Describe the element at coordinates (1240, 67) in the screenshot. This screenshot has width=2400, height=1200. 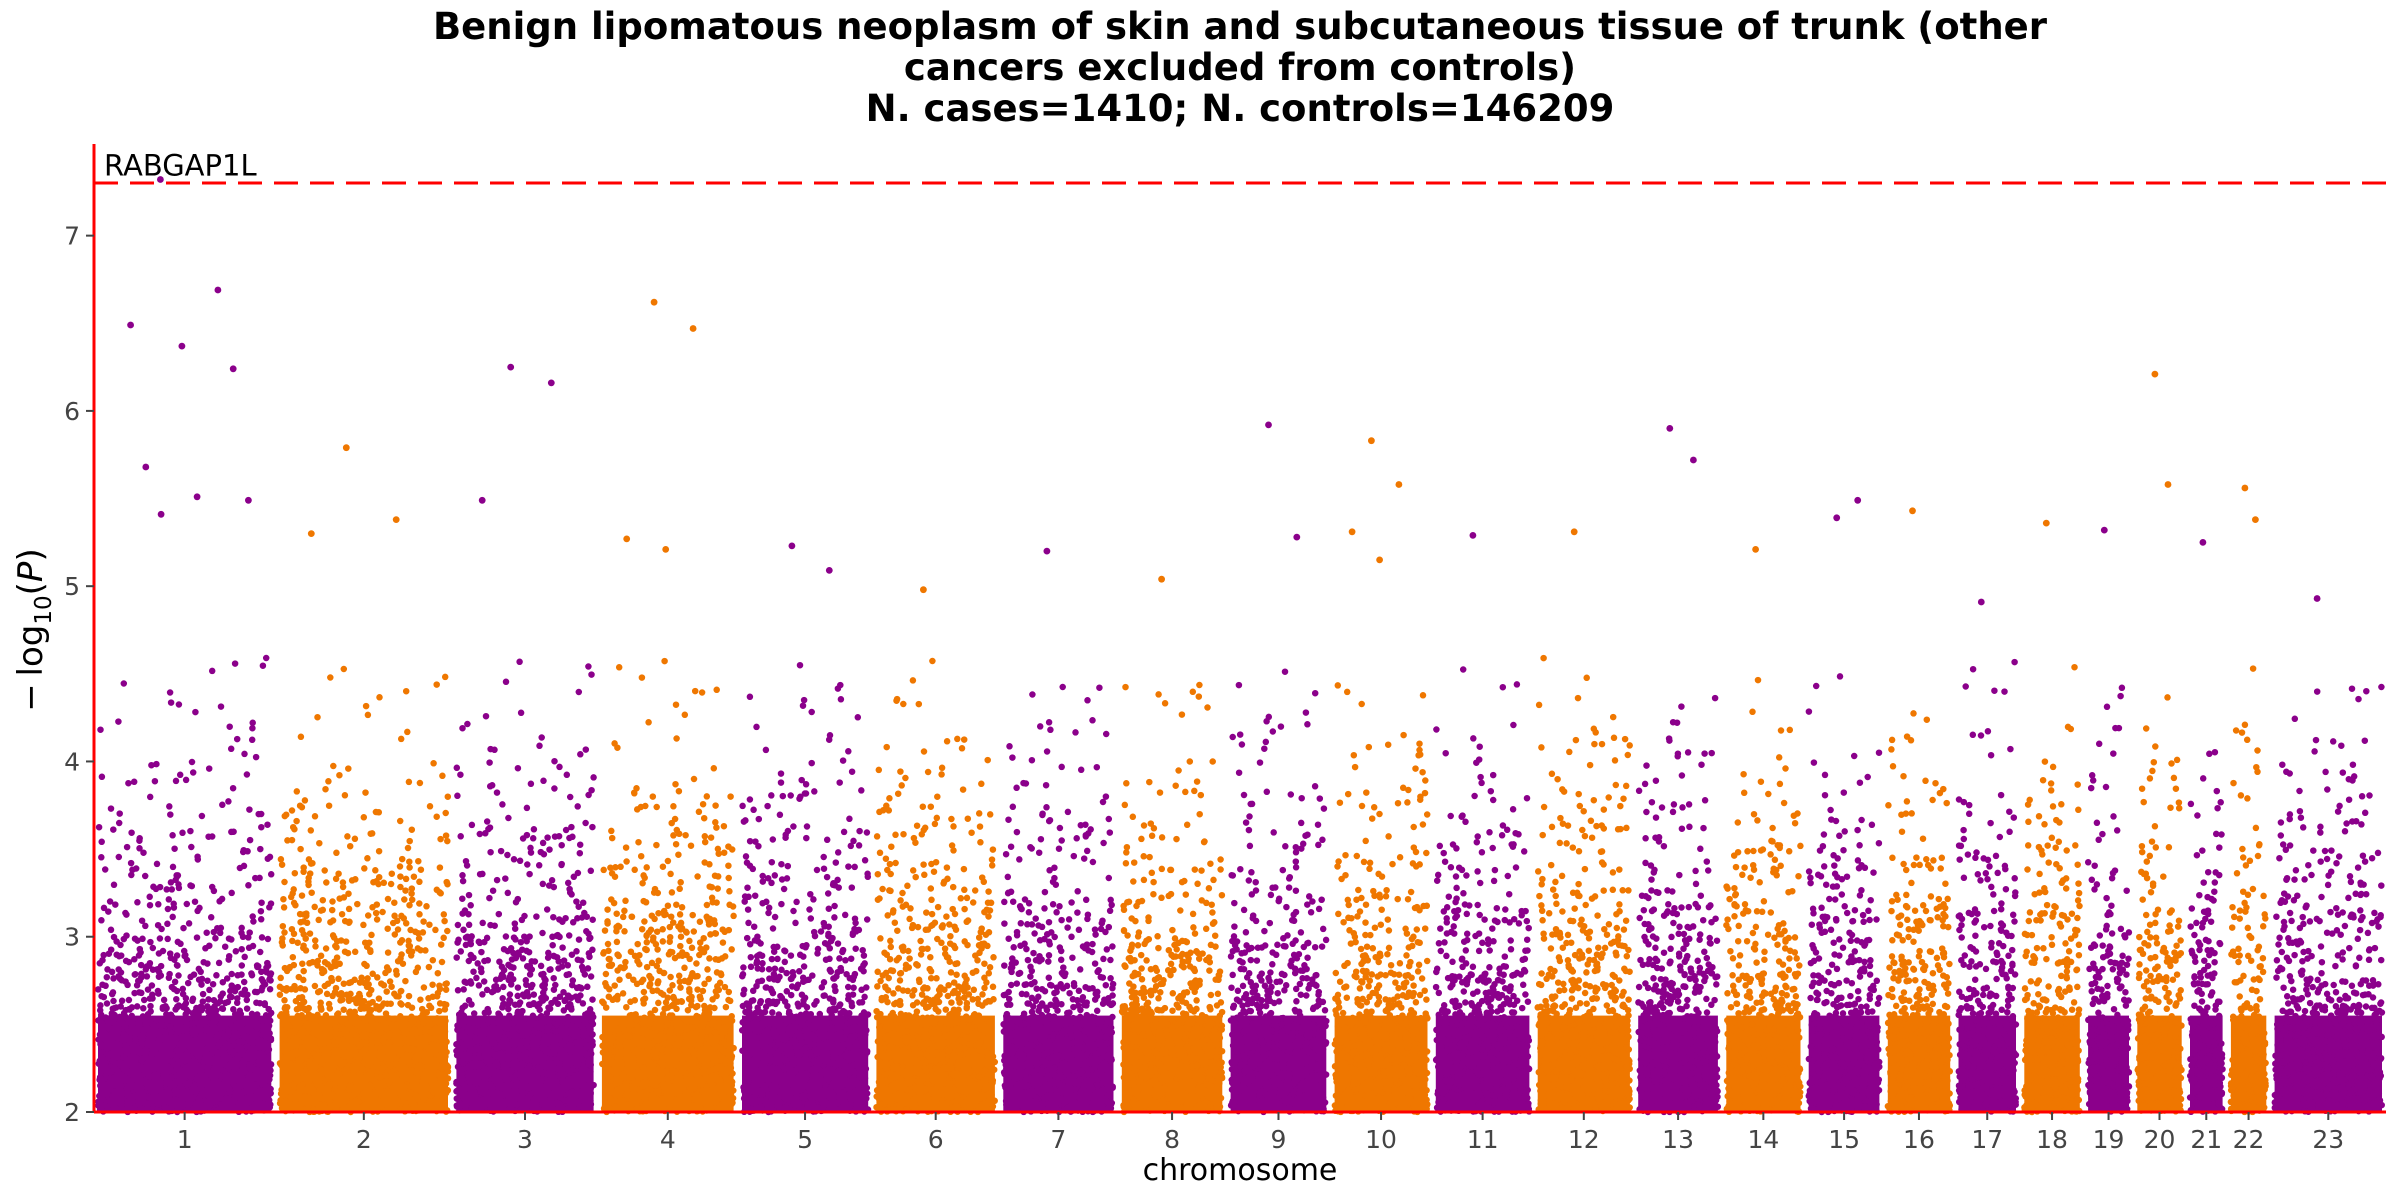
I see `chart-title-line-2: cancers excluded from controls)` at that location.